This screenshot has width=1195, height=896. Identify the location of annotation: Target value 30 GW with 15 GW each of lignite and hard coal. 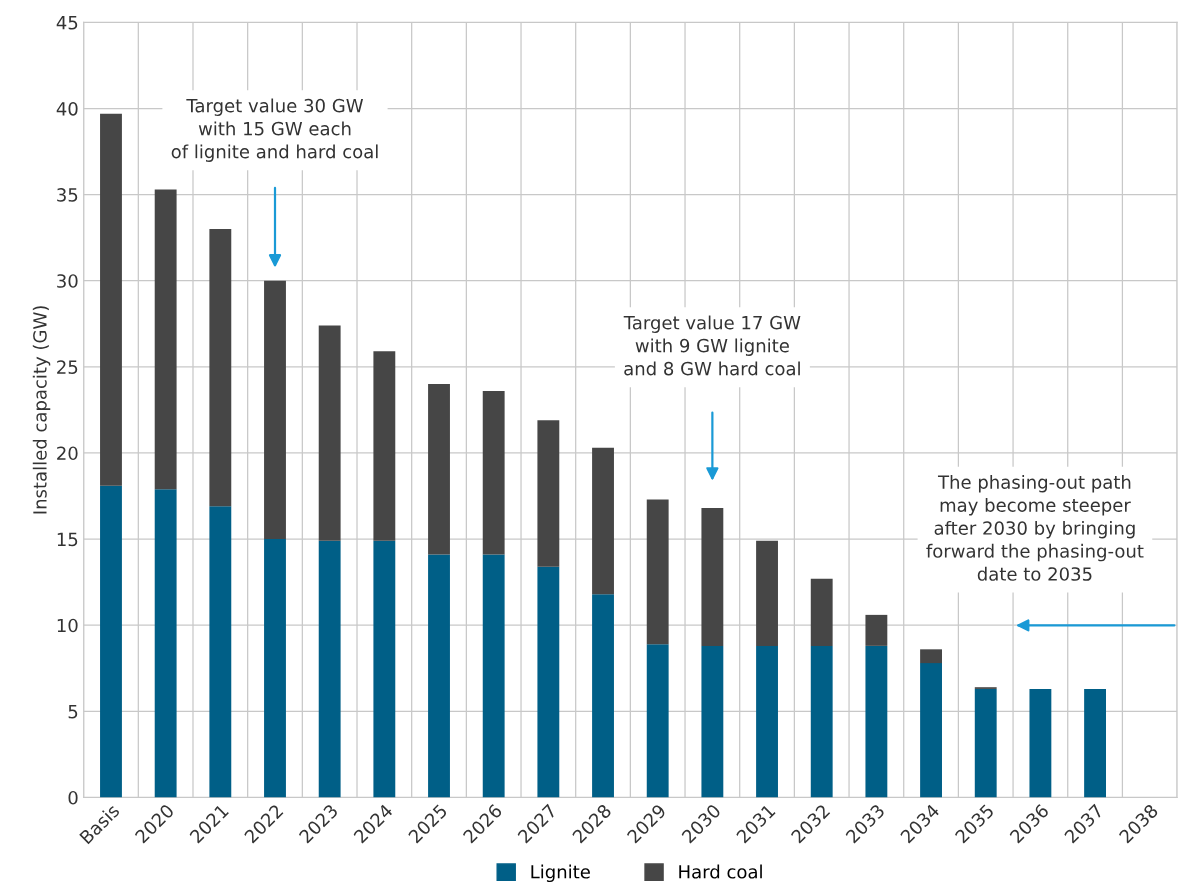
(274, 130).